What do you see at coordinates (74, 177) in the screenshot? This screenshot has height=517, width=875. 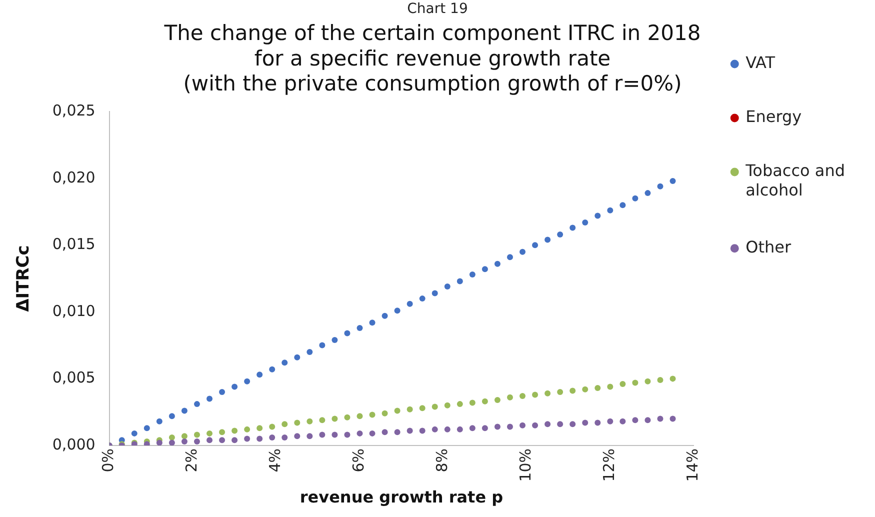 I see `y-tick-label: 0,020` at bounding box center [74, 177].